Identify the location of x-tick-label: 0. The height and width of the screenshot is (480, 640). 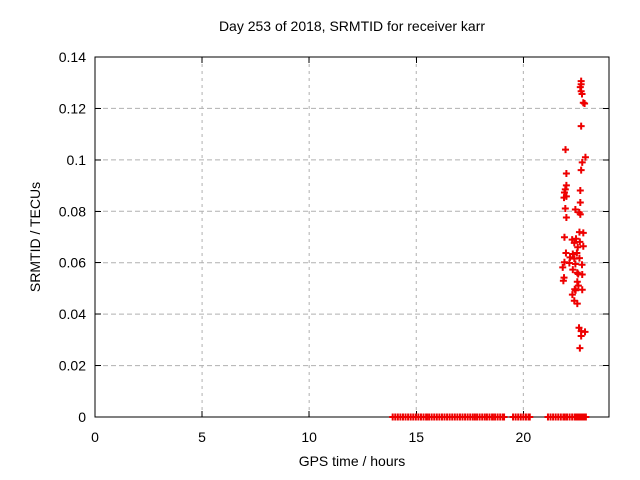
(95, 437).